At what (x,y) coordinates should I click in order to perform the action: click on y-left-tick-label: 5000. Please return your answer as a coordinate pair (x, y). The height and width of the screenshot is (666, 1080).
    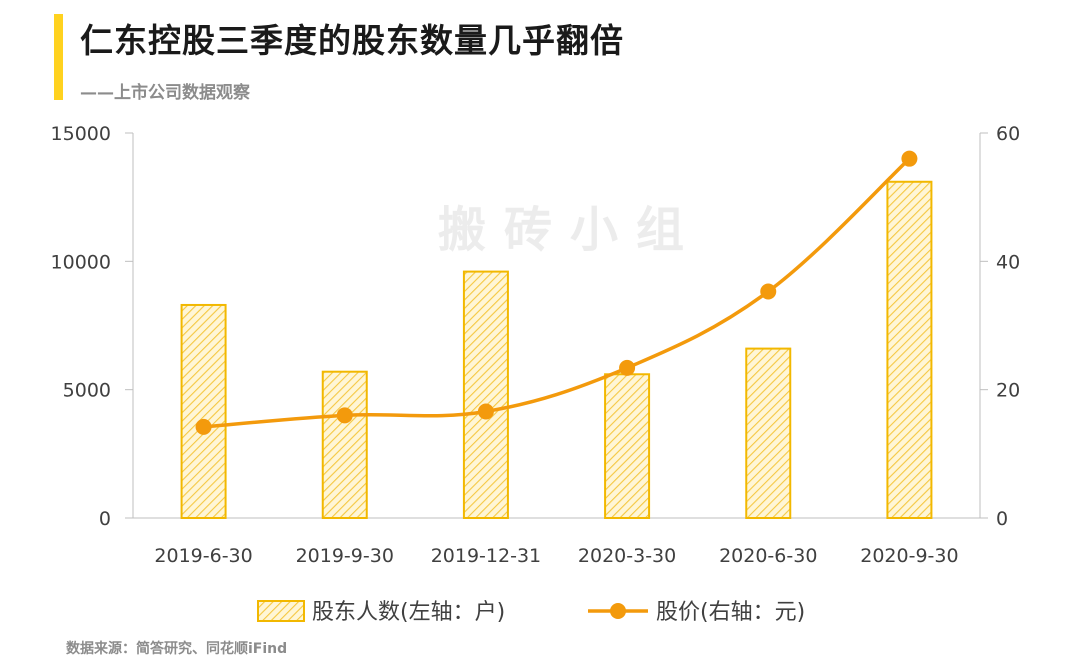
    Looking at the image, I should click on (87, 391).